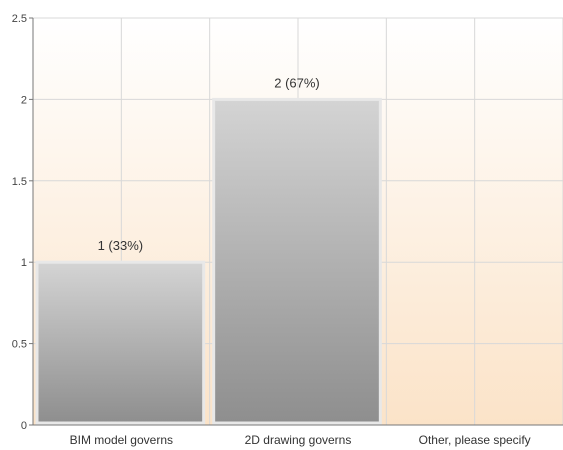 This screenshot has height=450, width=563. Describe the element at coordinates (19, 19) in the screenshot. I see `y-tick-label: 2.5` at that location.